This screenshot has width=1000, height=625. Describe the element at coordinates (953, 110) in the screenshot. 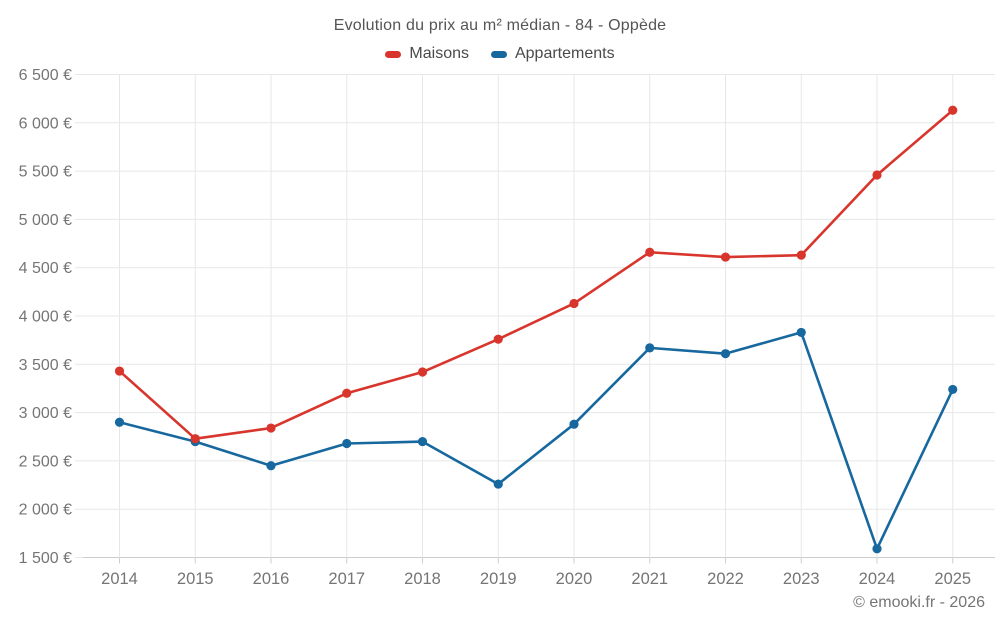

I see `data-point-maisons-2025` at that location.